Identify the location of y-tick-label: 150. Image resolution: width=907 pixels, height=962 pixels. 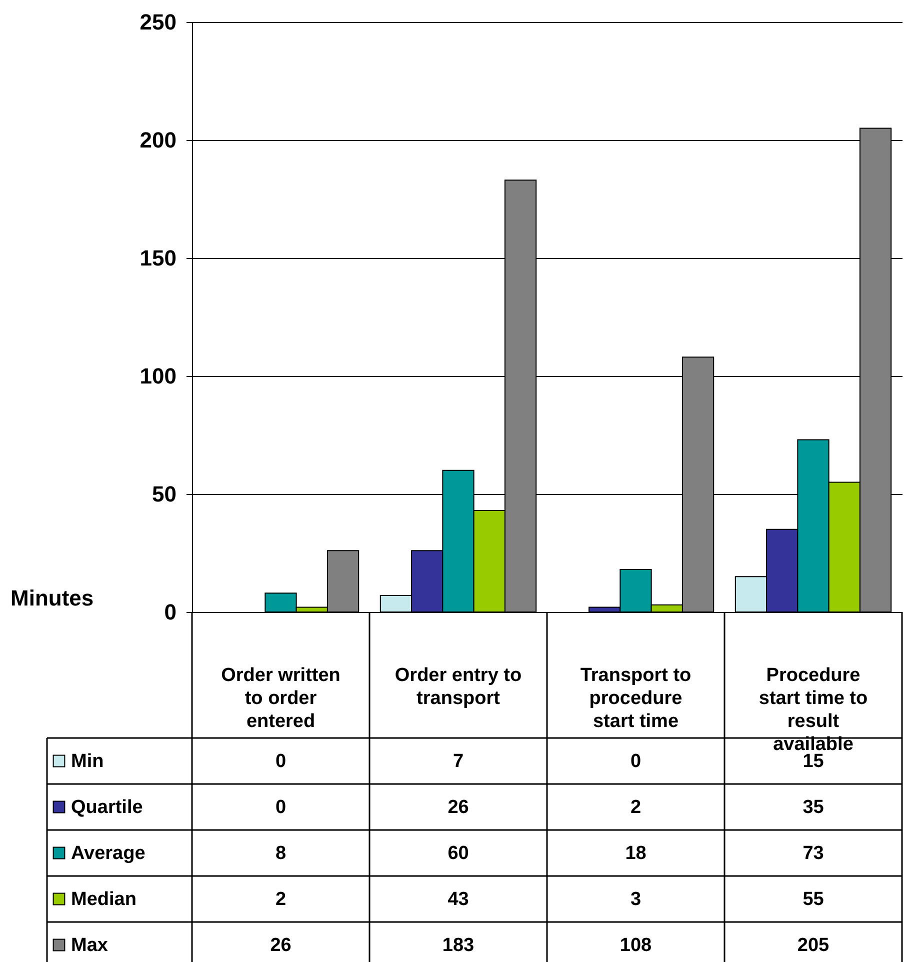
(158, 258).